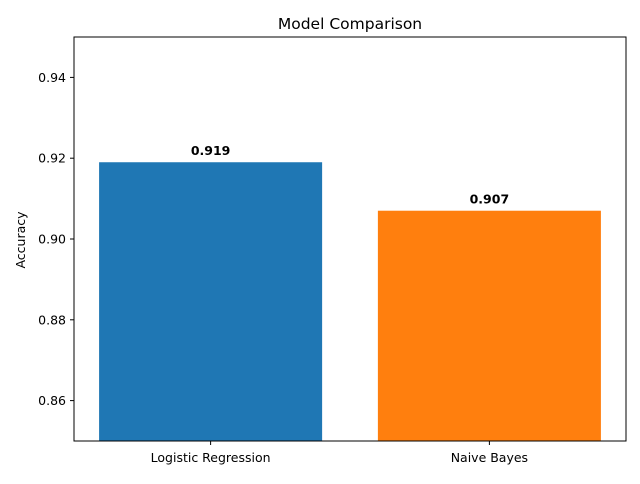 This screenshot has height=484, width=640. What do you see at coordinates (52, 319) in the screenshot?
I see `y-tick-label-2: 0.88` at bounding box center [52, 319].